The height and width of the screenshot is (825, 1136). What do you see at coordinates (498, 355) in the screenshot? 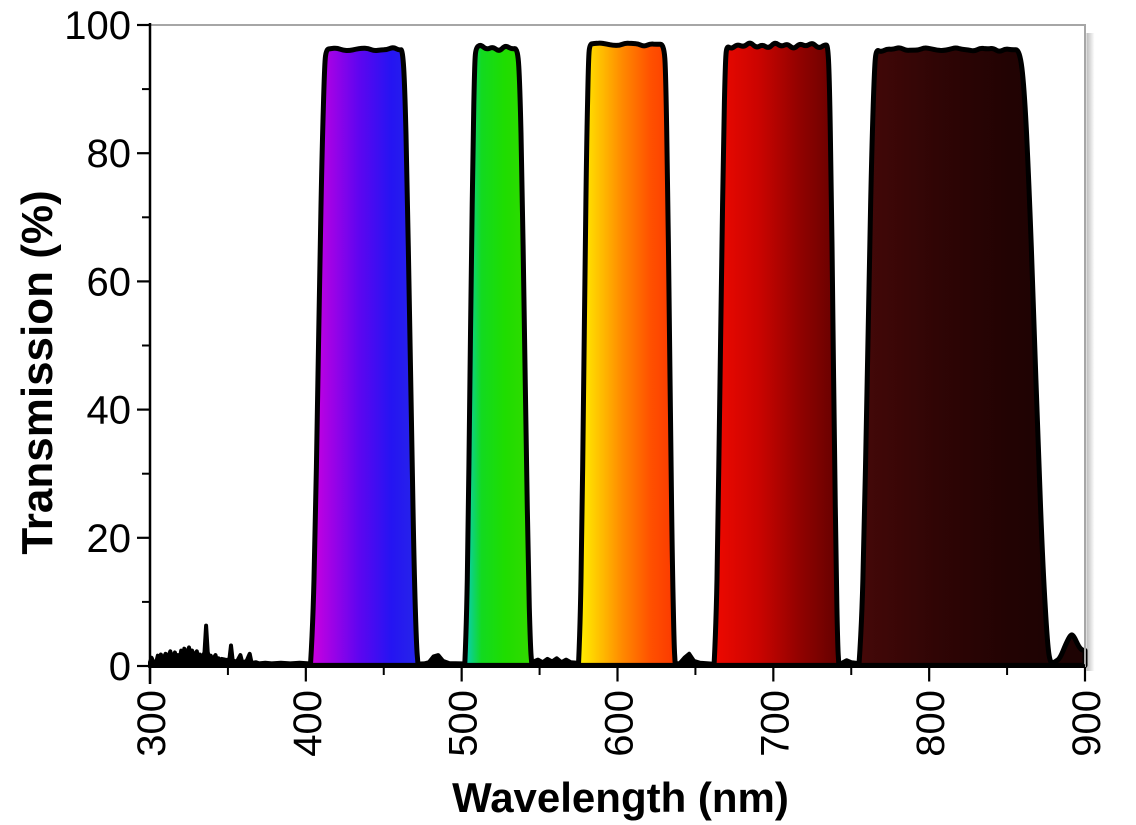
I see `filter-band-area-green` at bounding box center [498, 355].